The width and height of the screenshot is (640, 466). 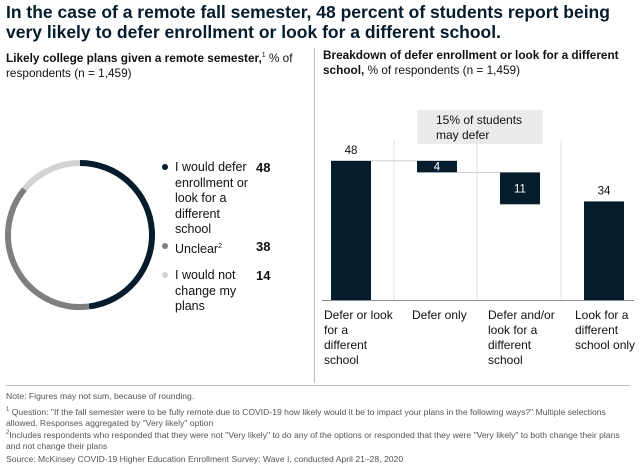 What do you see at coordinates (8, 433) in the screenshot?
I see `footnote-2-number: 2` at bounding box center [8, 433].